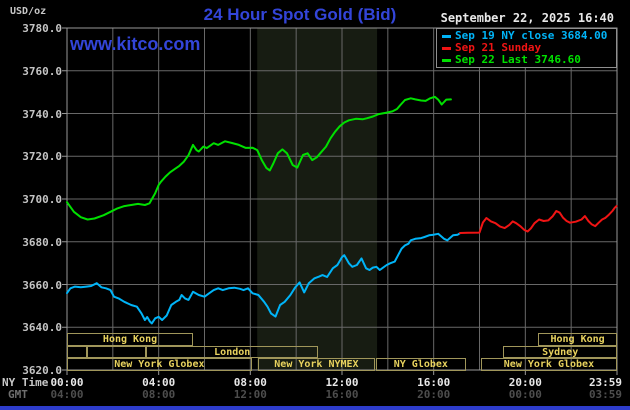 This screenshot has width=630, height=410. What do you see at coordinates (531, 35) in the screenshot?
I see `legend-label: Sep 19 NY close 3684.00` at bounding box center [531, 35].